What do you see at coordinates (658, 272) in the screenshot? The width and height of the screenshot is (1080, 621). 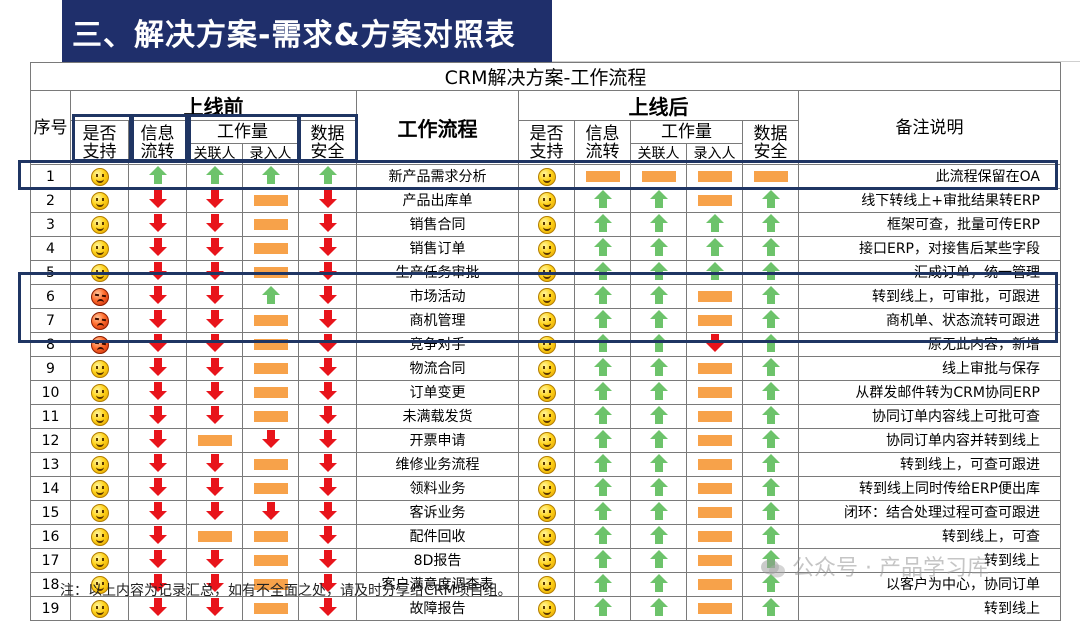 I see `after-link-person-cell` at bounding box center [658, 272].